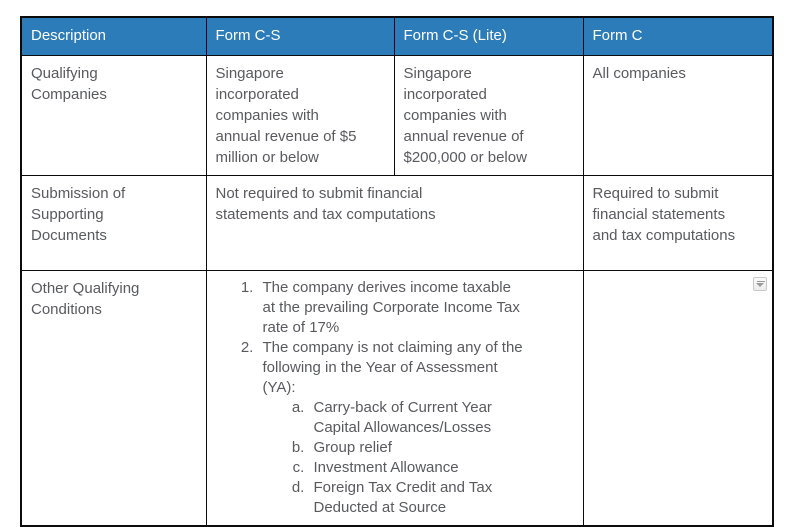 The height and width of the screenshot is (527, 790). What do you see at coordinates (678, 115) in the screenshot?
I see `cell-qualifying-form-c: All companies` at bounding box center [678, 115].